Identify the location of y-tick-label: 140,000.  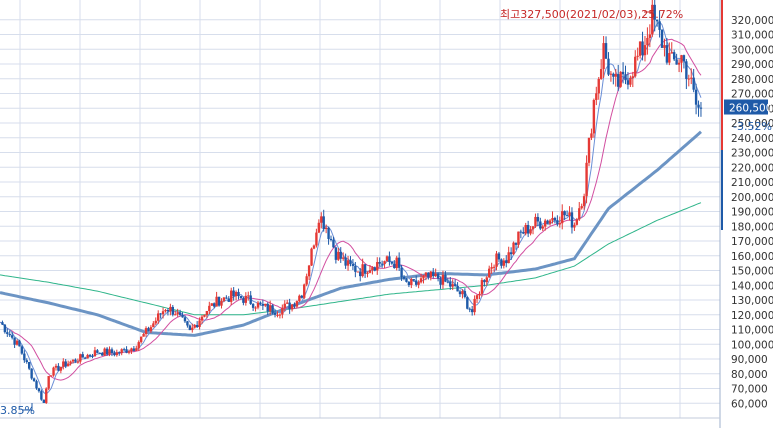
(752, 286).